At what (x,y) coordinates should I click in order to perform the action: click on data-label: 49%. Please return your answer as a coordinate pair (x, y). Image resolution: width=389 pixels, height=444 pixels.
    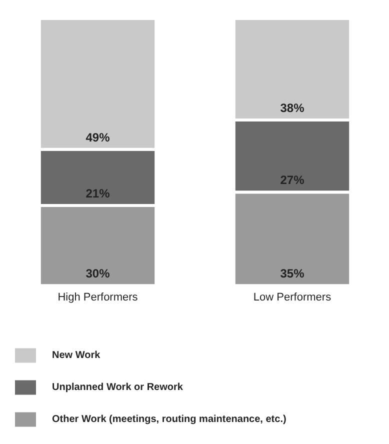
    Looking at the image, I should click on (98, 137).